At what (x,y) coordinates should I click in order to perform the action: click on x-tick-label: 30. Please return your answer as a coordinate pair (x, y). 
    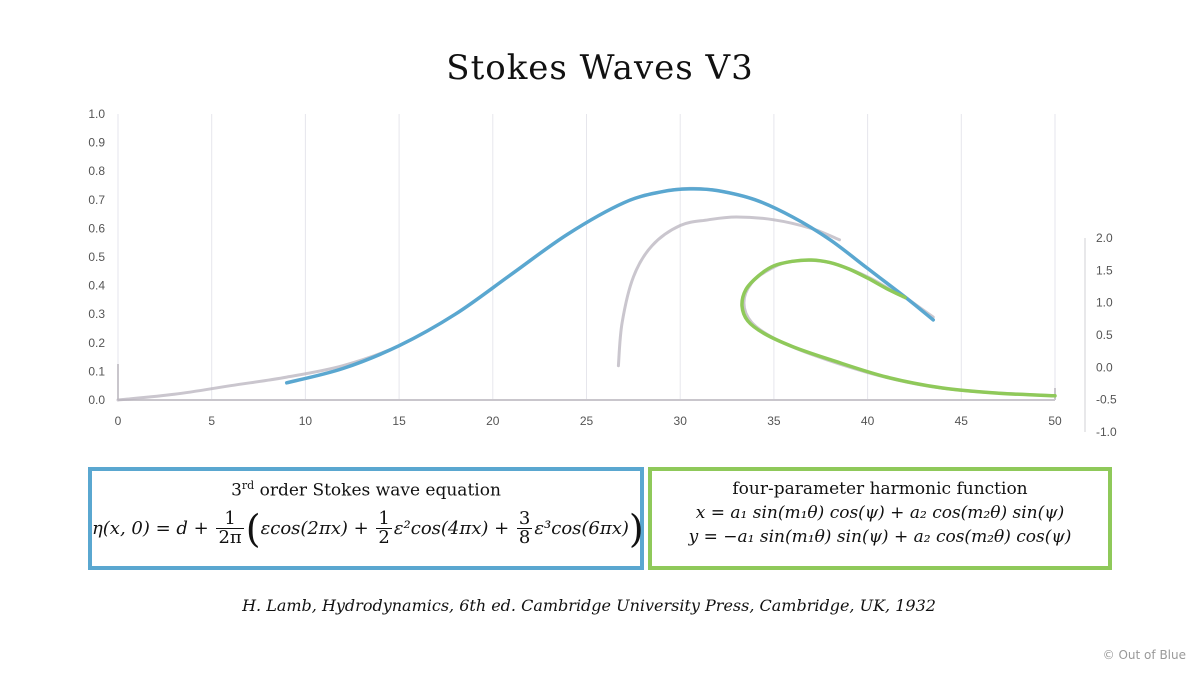
    Looking at the image, I should click on (681, 421).